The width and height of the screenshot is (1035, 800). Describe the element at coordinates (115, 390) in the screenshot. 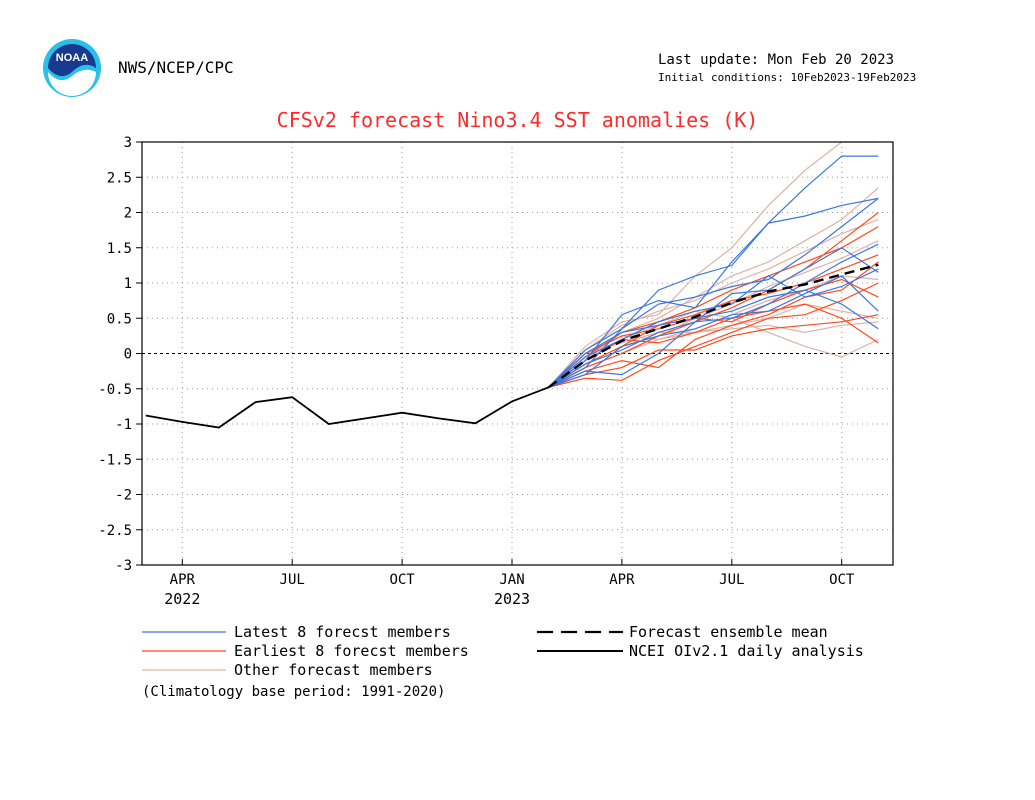

I see `y-tick-label: -0.5` at that location.